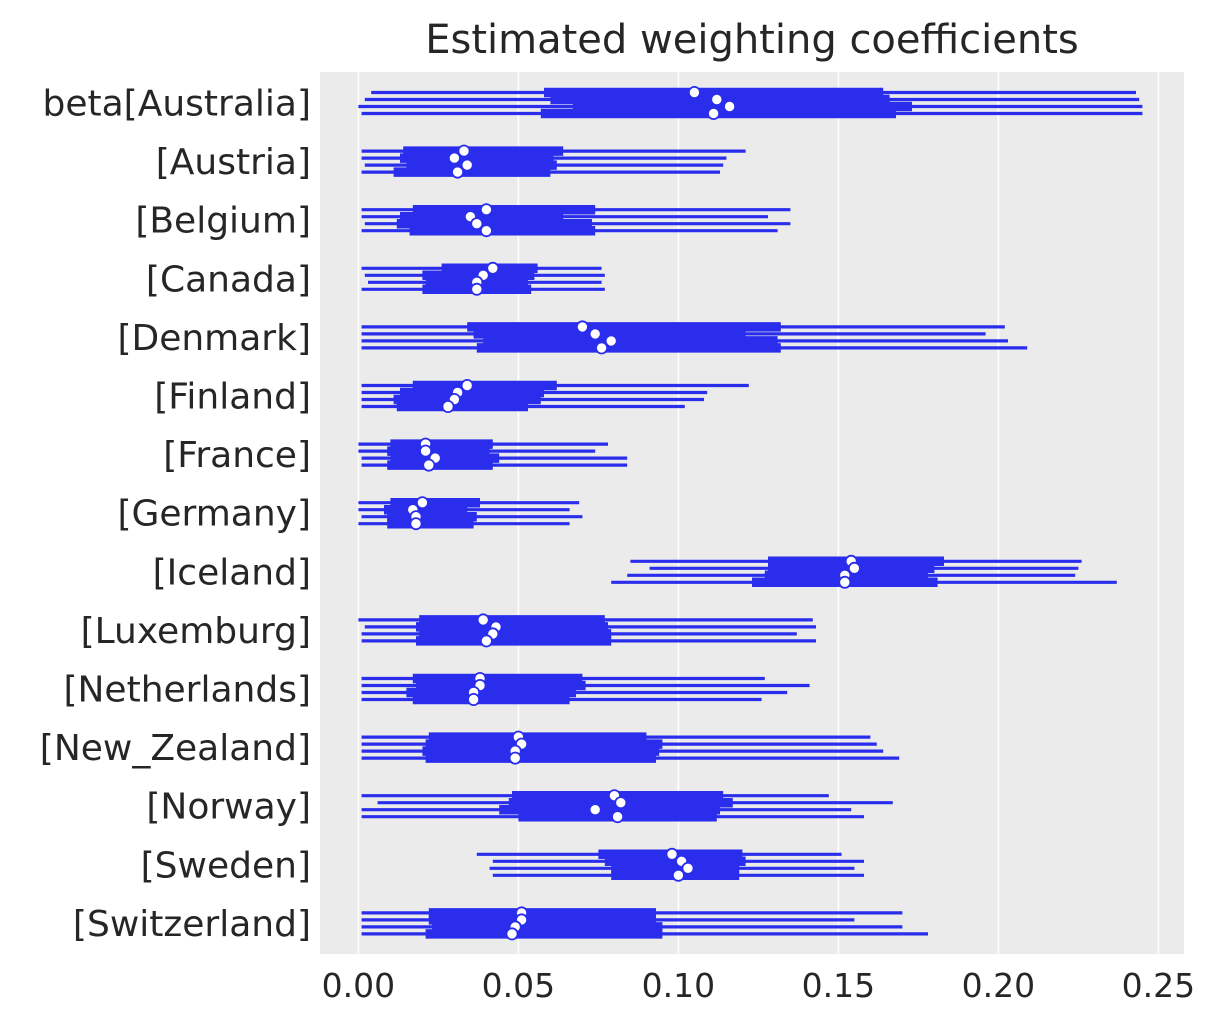  Describe the element at coordinates (228, 807) in the screenshot. I see `category-label: [Norway]` at that location.